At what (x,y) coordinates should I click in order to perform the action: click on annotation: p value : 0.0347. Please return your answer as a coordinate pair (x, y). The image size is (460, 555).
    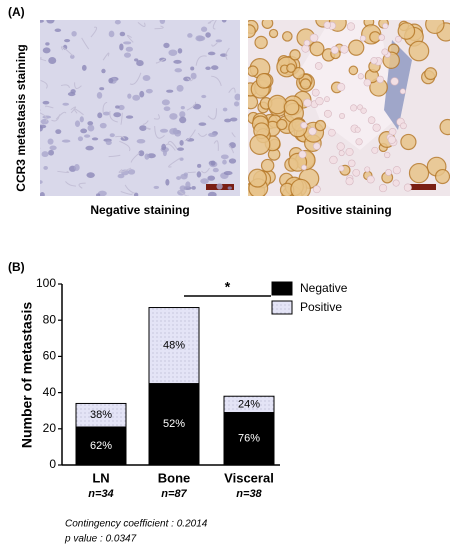
    Looking at the image, I should click on (100, 539).